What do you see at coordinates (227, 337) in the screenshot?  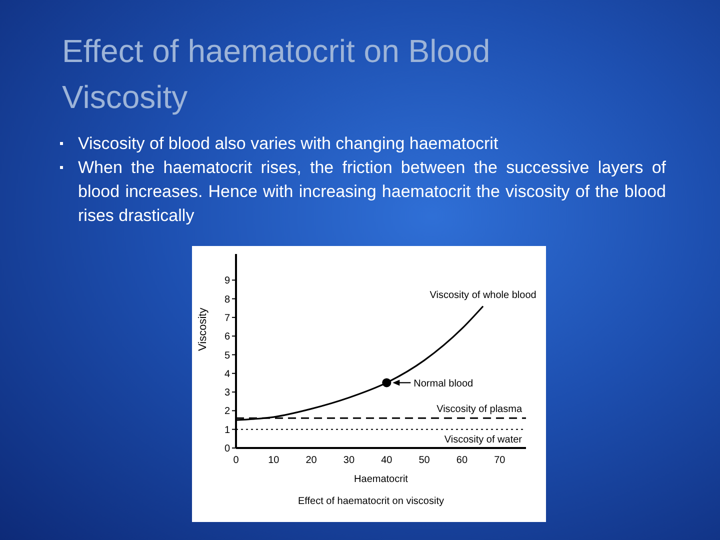 I see `y-tick-label: 6` at bounding box center [227, 337].